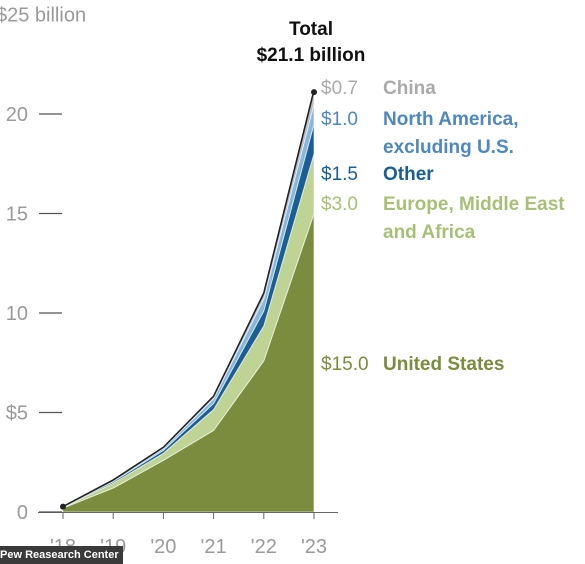 The width and height of the screenshot is (585, 564). What do you see at coordinates (17, 115) in the screenshot?
I see `y-tick-label: 20` at bounding box center [17, 115].